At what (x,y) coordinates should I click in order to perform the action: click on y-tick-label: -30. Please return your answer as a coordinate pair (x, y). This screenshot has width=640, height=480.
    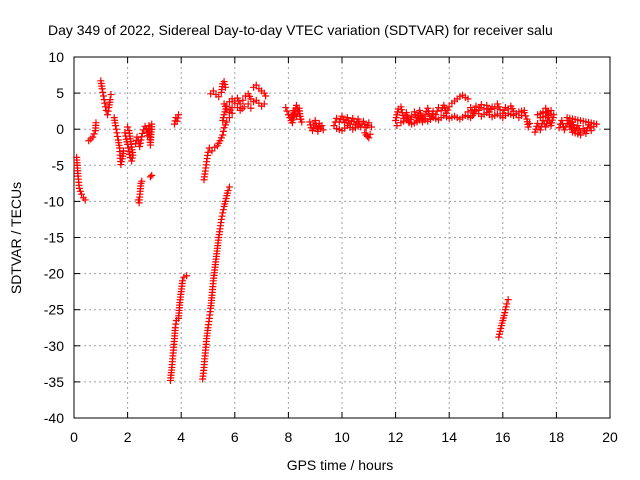
    Looking at the image, I should click on (54, 346).